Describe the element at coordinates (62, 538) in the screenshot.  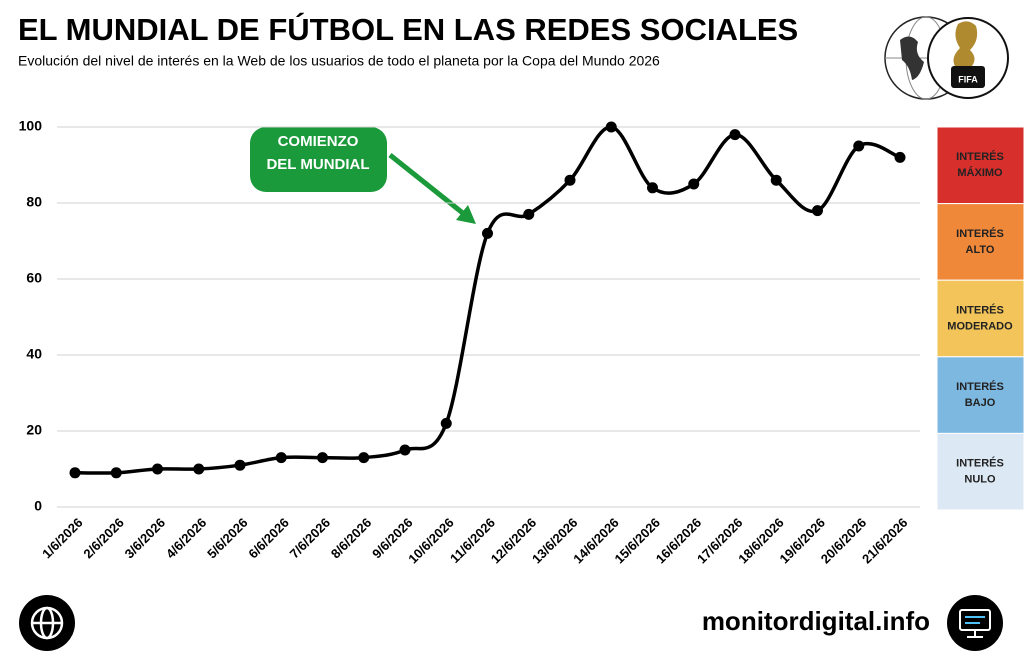
I see `x-tick-label: 1/6/2026` at that location.